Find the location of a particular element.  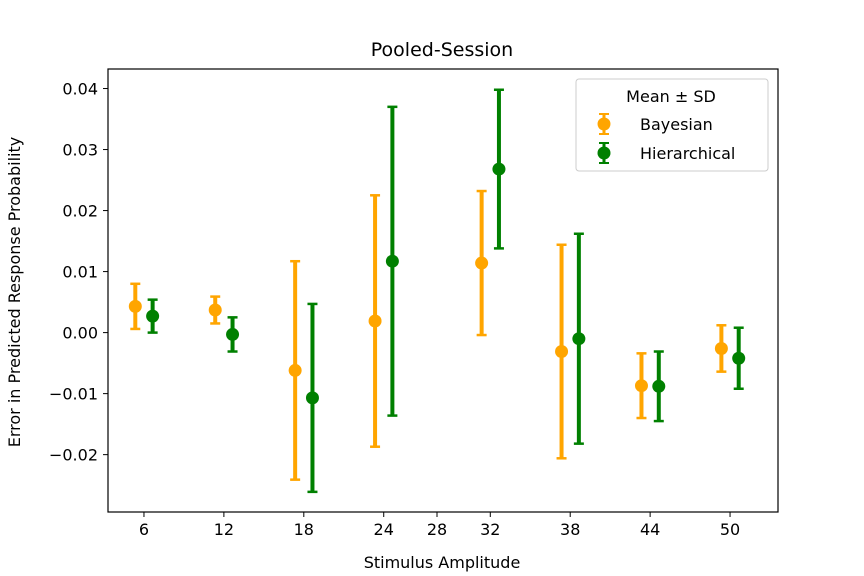

y-axis-ticks: −0.02 −0.01 0.00 0.01 0.02 0.03 0.04 is located at coordinates (78, 272).